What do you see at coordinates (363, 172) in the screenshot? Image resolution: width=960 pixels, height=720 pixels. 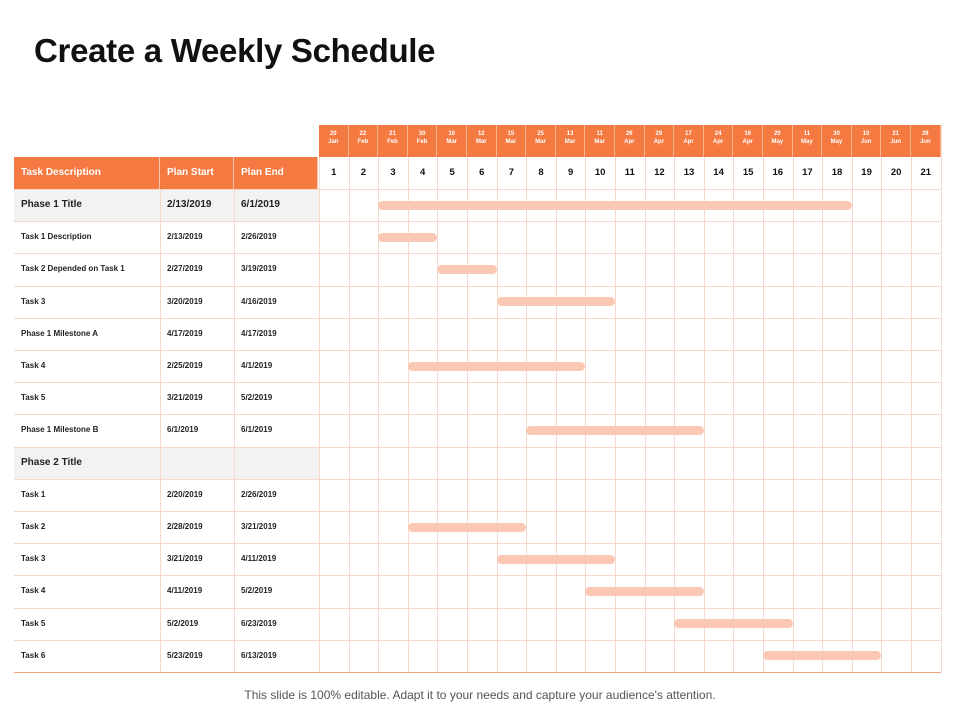 I see `week-number: 2` at bounding box center [363, 172].